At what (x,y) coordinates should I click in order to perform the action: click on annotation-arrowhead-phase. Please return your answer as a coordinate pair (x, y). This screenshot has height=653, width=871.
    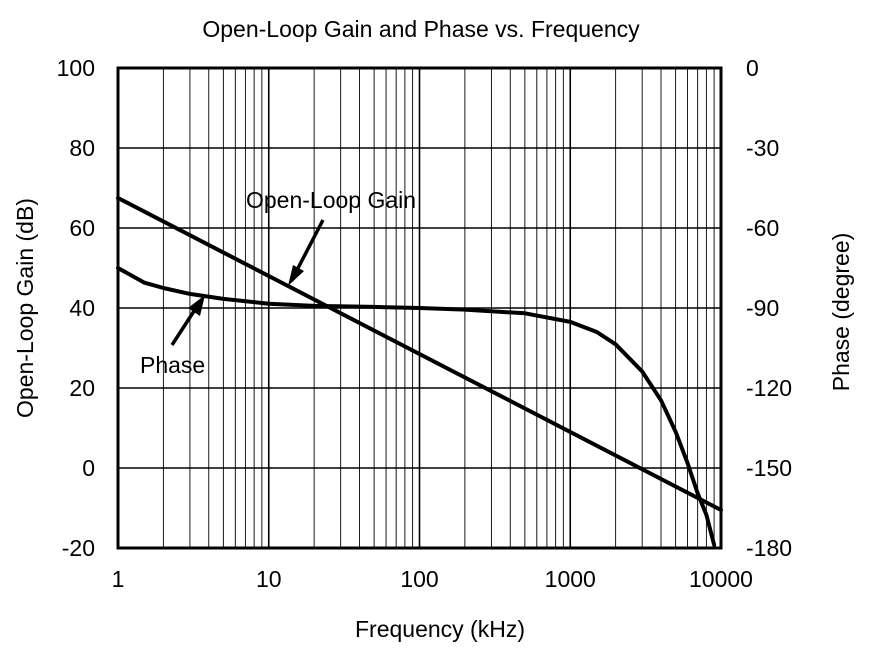
    Looking at the image, I should click on (196, 305).